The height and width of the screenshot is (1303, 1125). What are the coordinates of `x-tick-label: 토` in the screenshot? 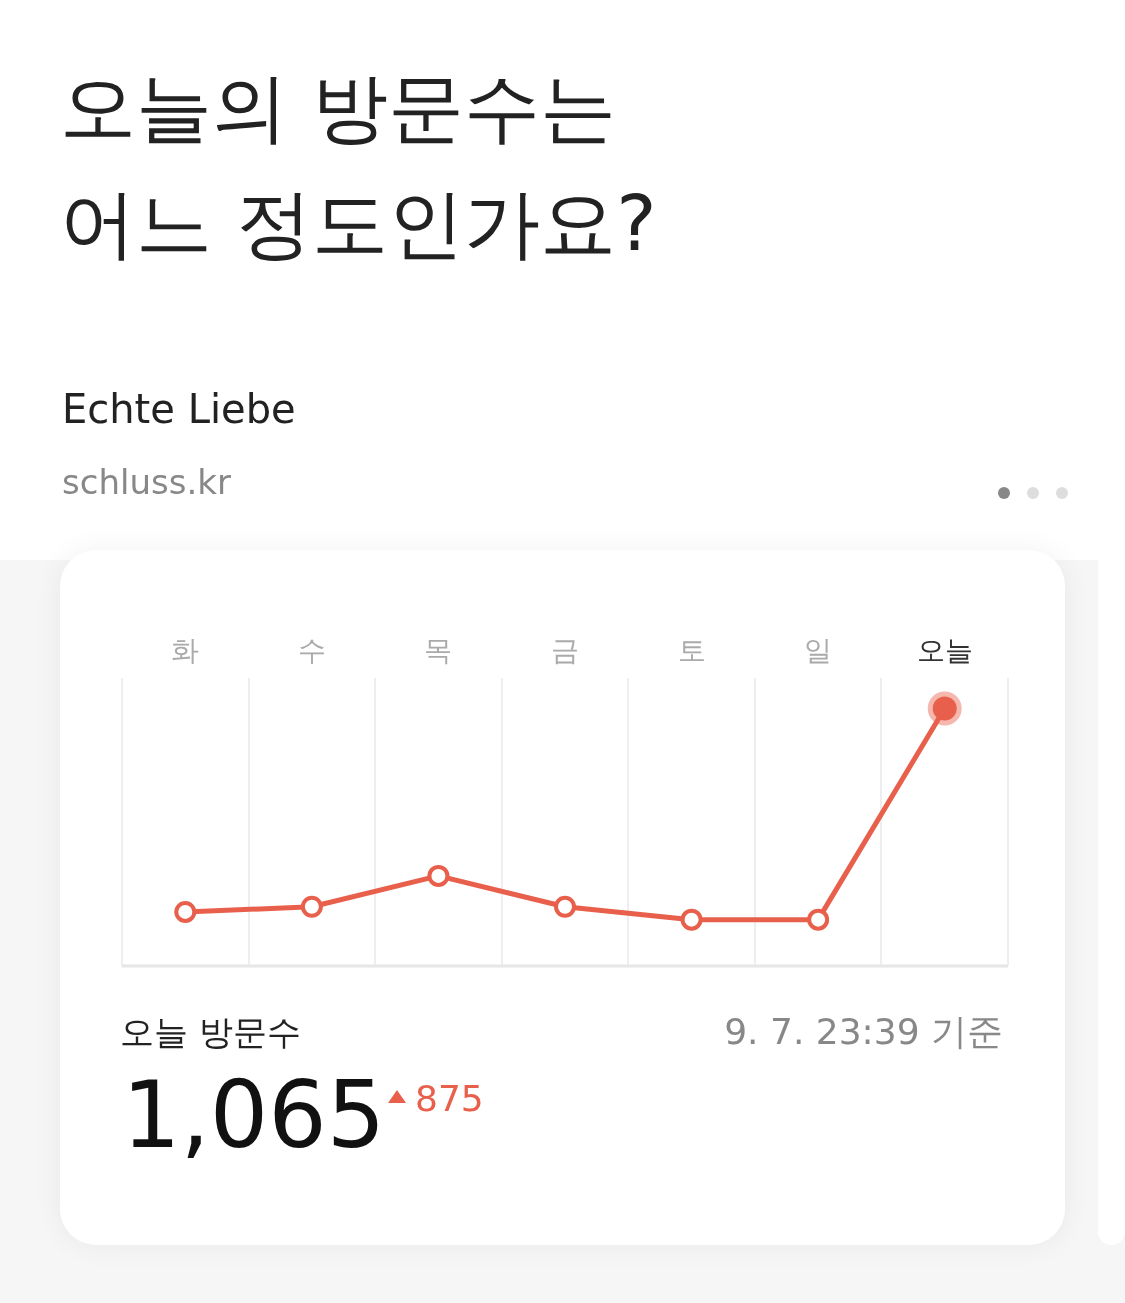 It's located at (691, 651).